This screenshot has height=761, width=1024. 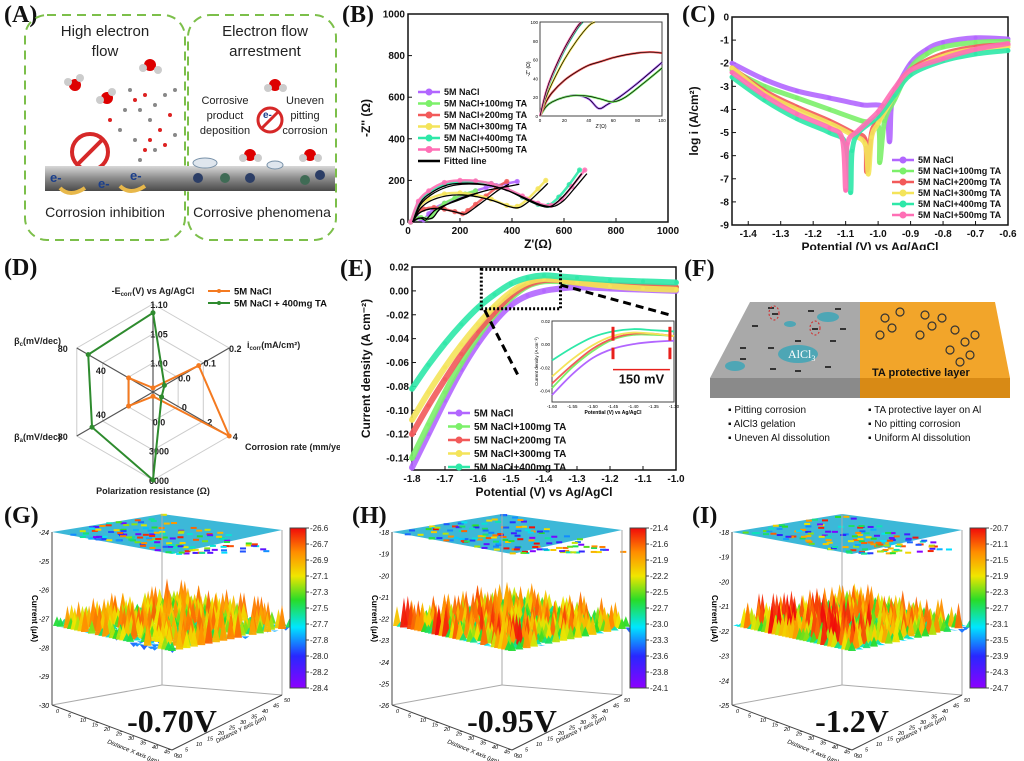 I want to click on x-tick-label: 40, so click(x=835, y=748).